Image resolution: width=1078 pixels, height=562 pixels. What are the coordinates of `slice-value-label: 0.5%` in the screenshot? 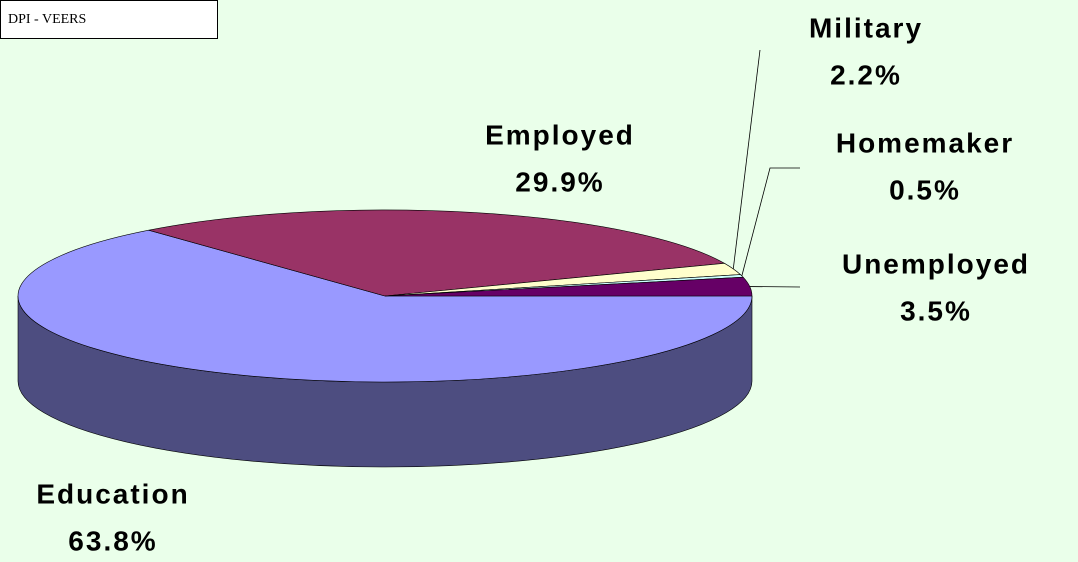 It's located at (925, 189).